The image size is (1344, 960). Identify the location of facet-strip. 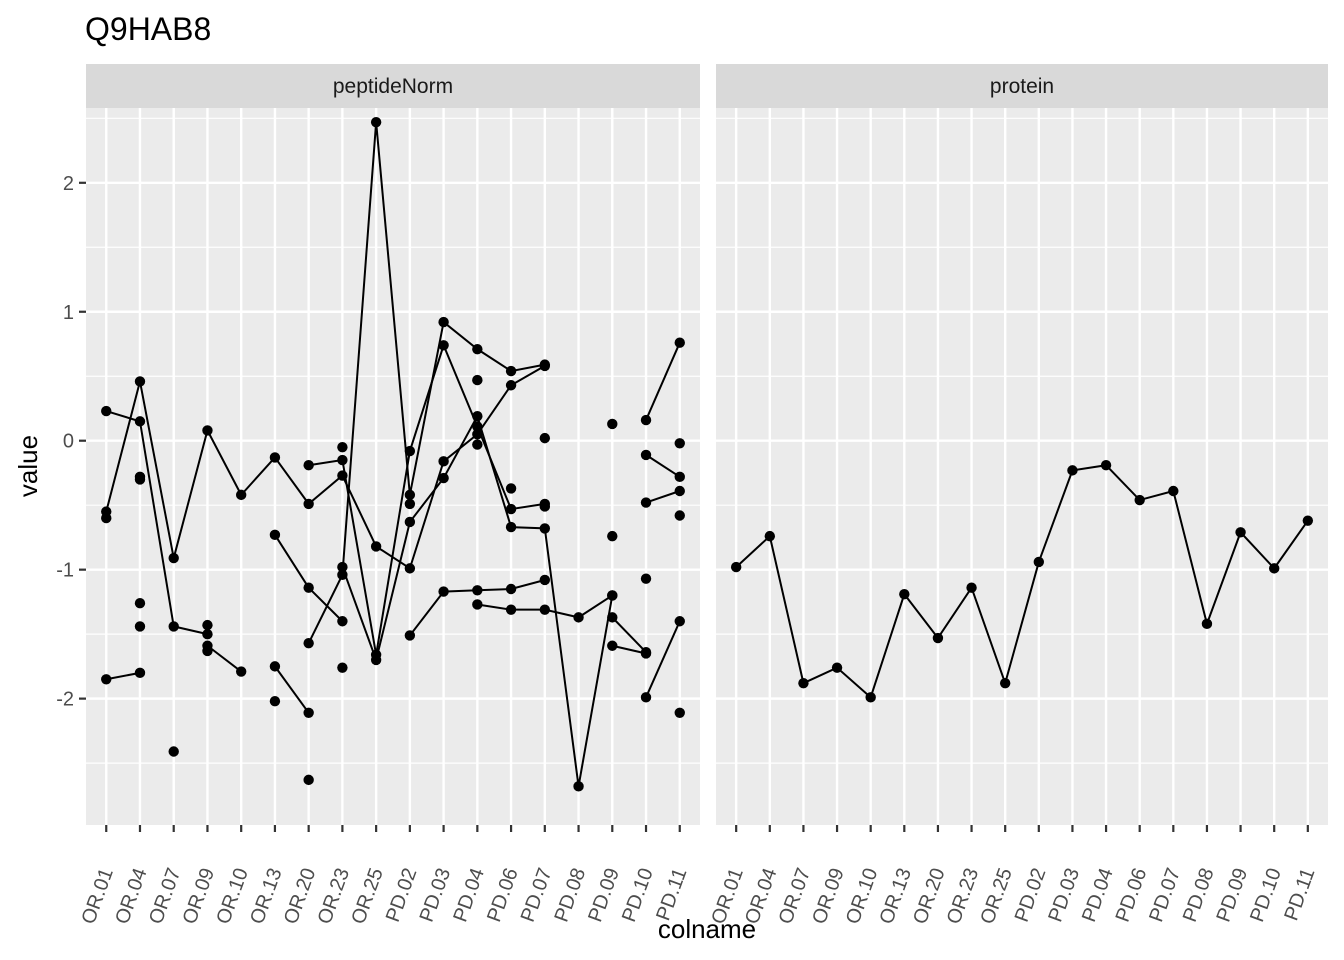
(393, 86).